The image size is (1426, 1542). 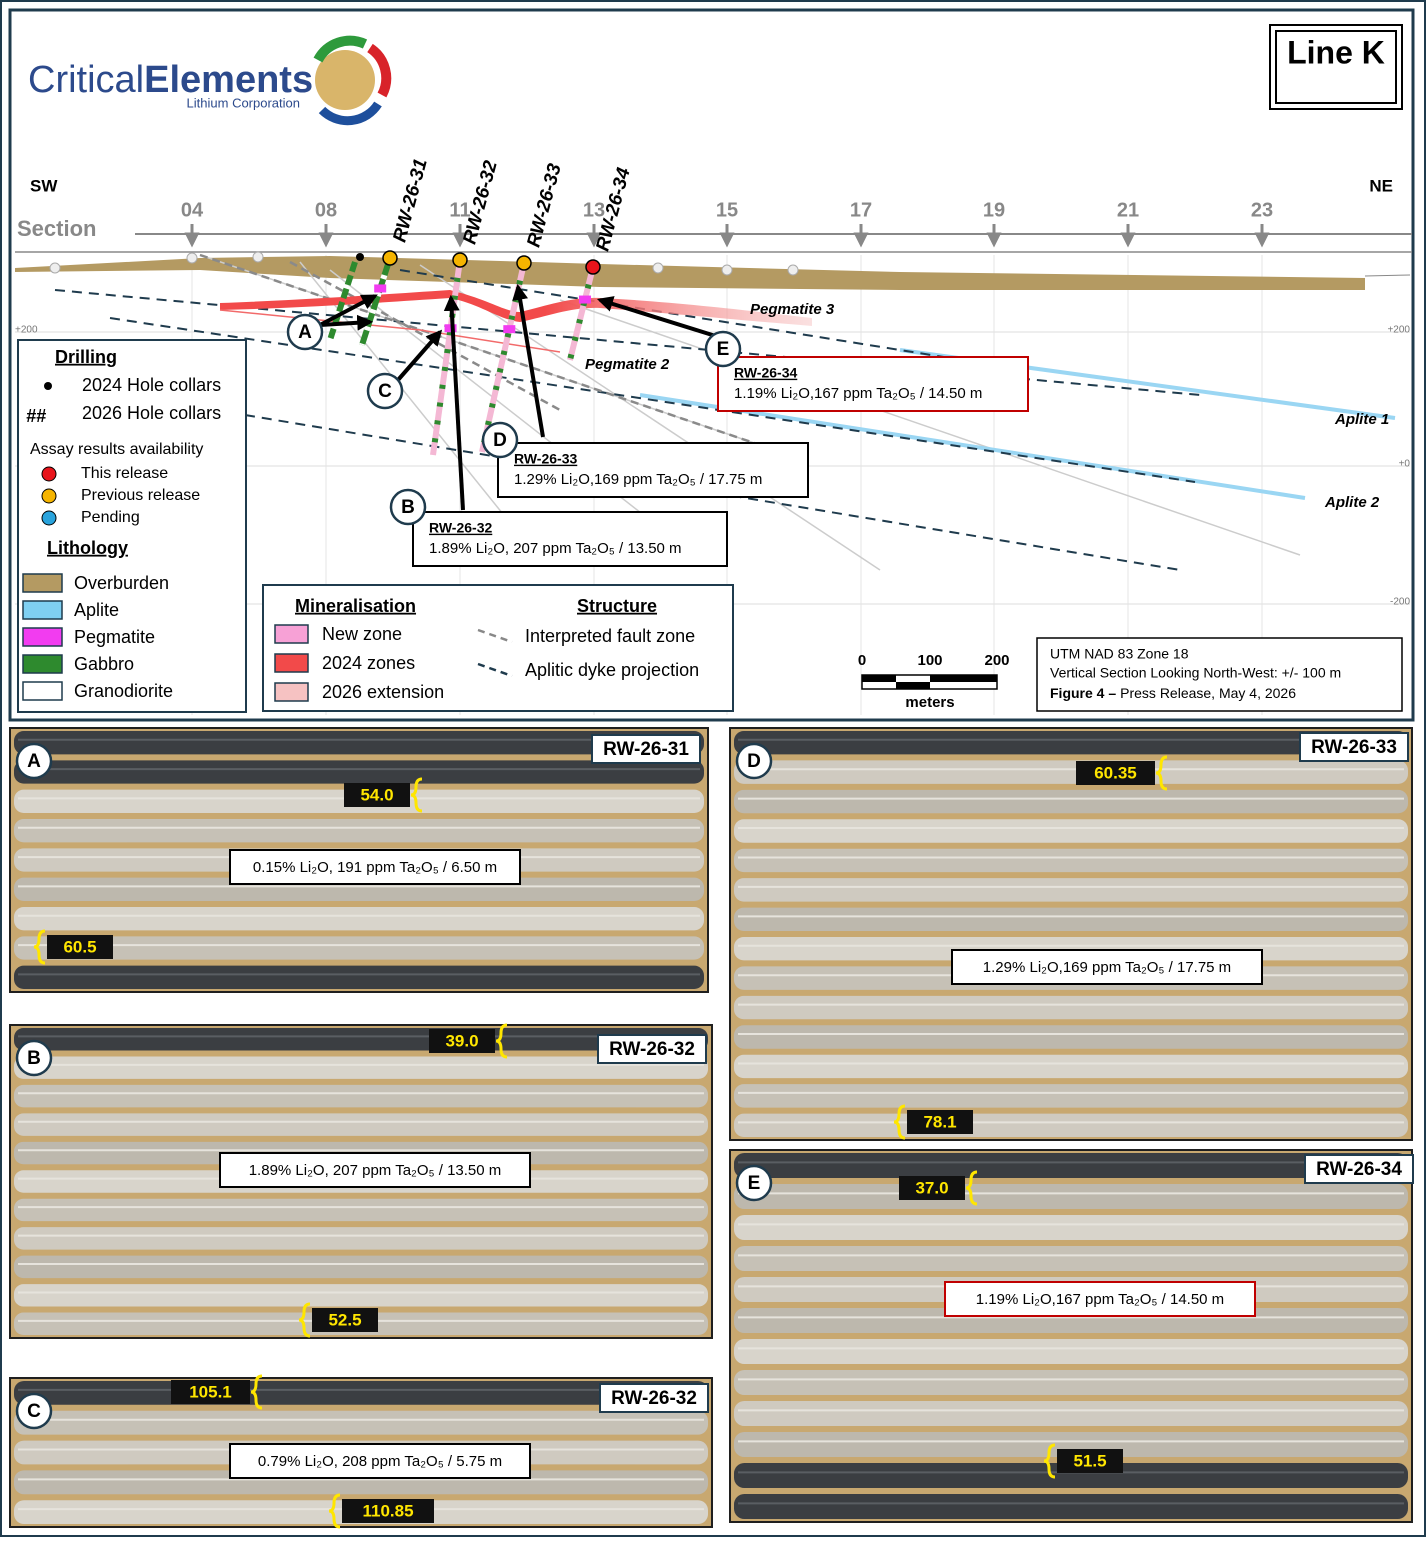 I want to click on legend-item: 2026 extension, so click(x=383, y=692).